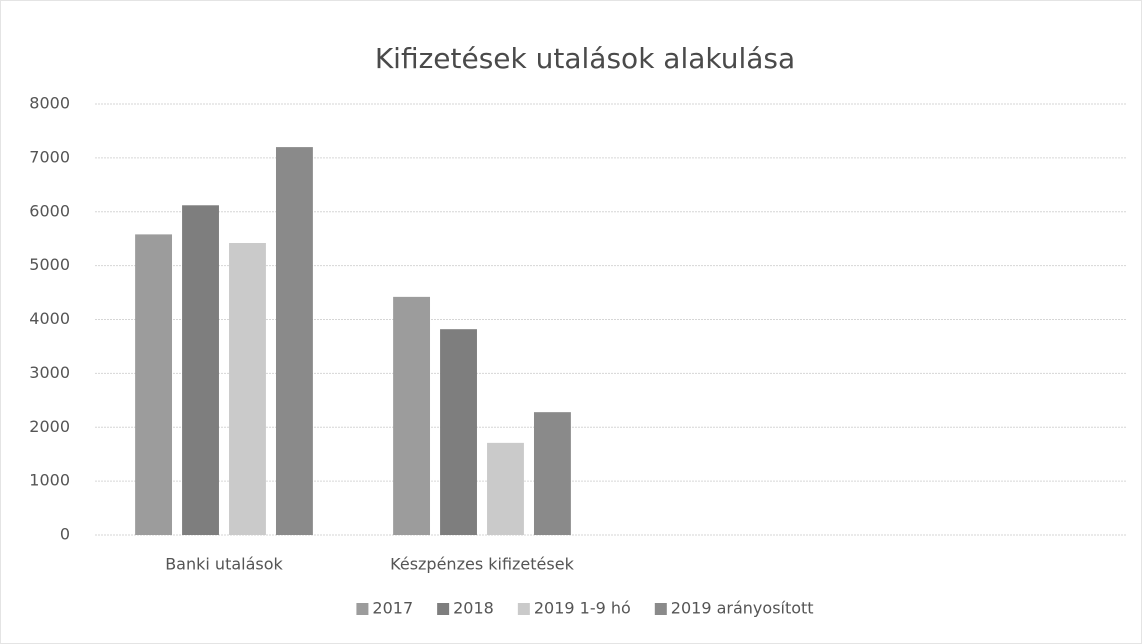 This screenshot has height=644, width=1142. Describe the element at coordinates (65, 534) in the screenshot. I see `y-tick-label: 0` at that location.